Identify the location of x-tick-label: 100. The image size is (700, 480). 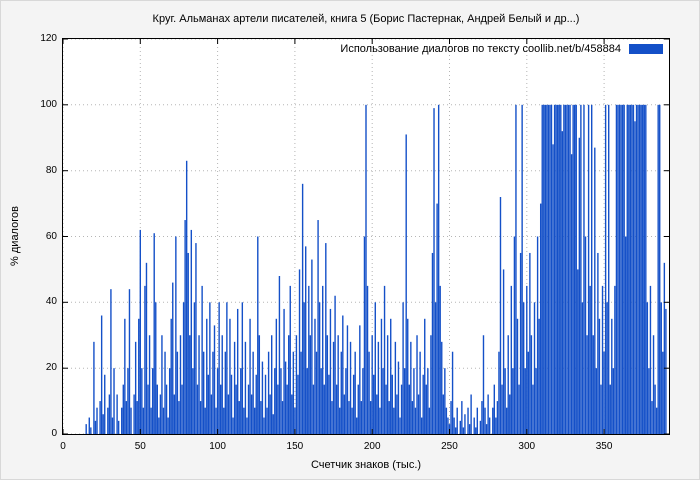
(217, 446).